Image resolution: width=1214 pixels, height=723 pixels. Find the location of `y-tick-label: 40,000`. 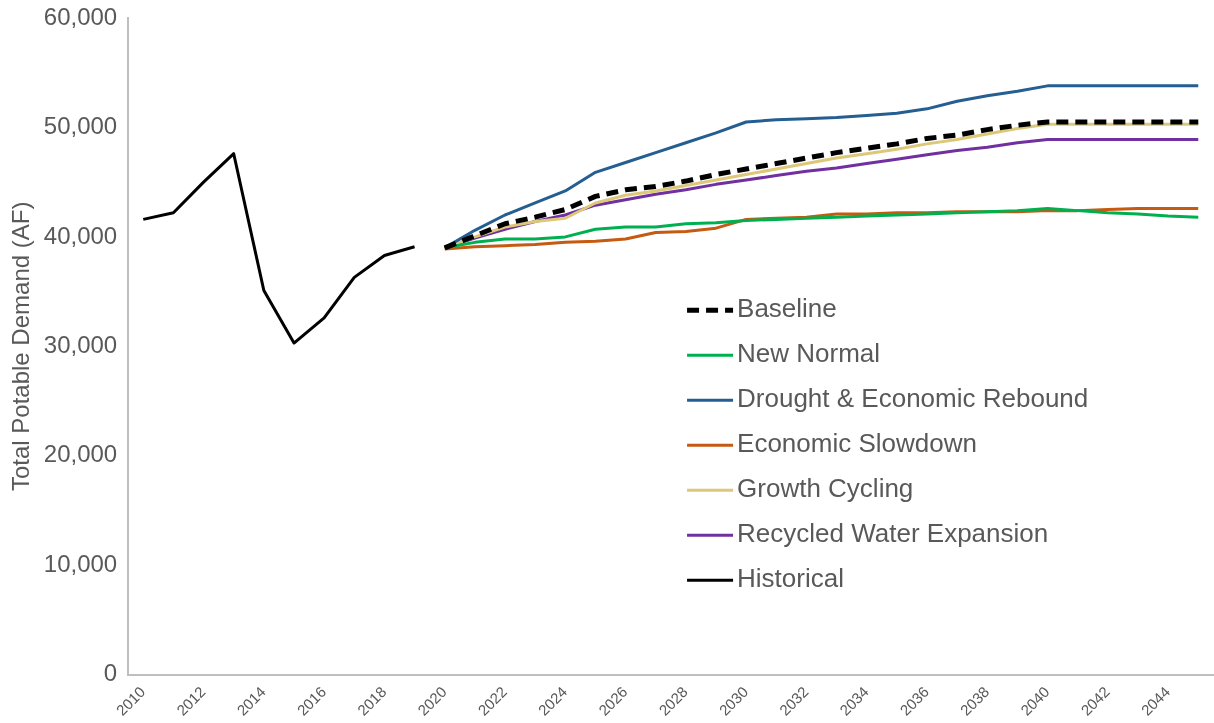

y-tick-label: 40,000 is located at coordinates (80, 235).